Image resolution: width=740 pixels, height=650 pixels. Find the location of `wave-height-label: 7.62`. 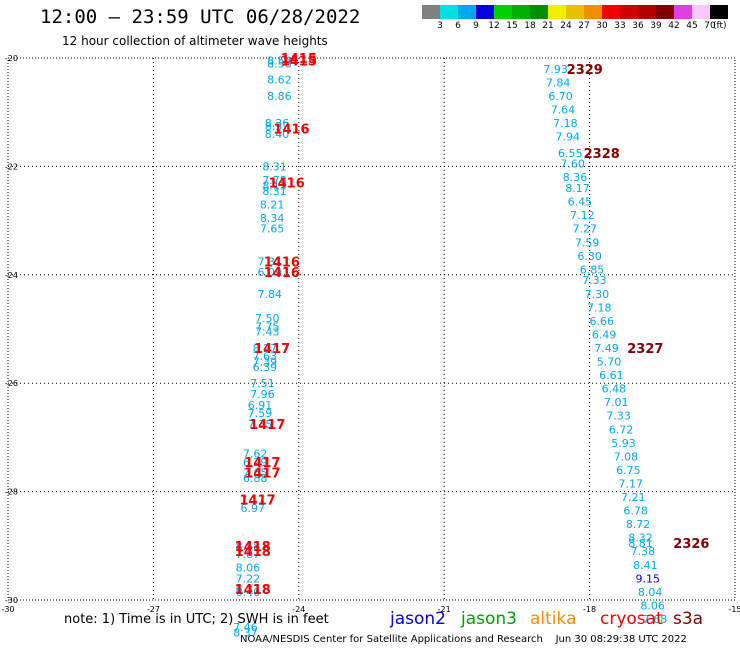

wave-height-label: 7.62 is located at coordinates (255, 454).